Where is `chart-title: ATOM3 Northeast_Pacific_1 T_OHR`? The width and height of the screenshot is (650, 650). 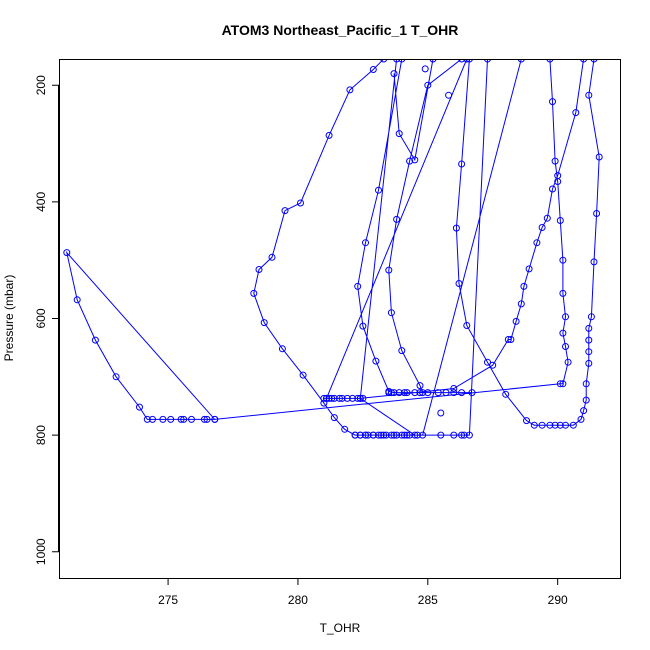
chart-title: ATOM3 Northeast_Pacific_1 T_OHR is located at coordinates (340, 30).